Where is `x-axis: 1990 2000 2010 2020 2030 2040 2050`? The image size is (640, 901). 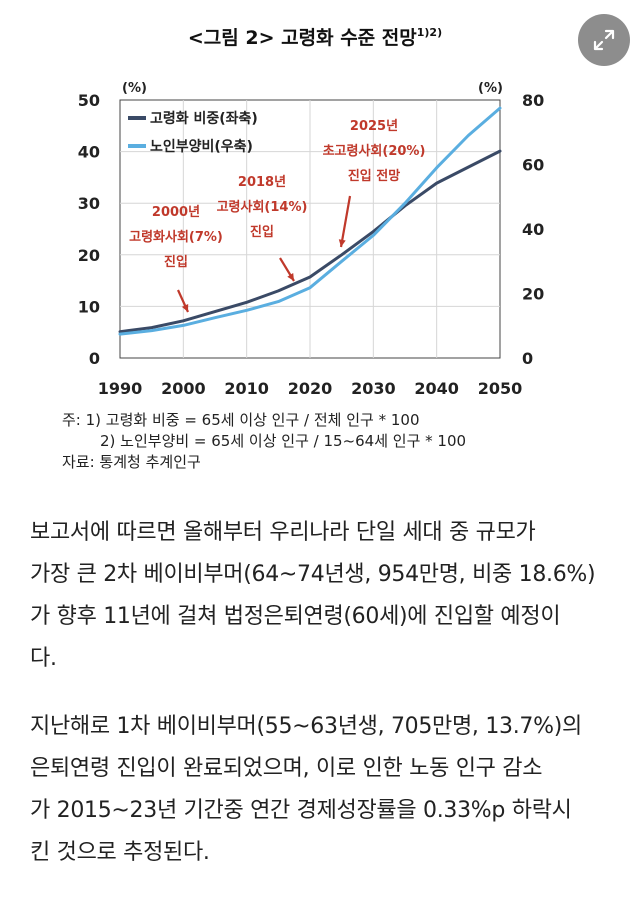 x-axis: 1990 2000 2010 2020 2030 2040 2050 is located at coordinates (310, 388).